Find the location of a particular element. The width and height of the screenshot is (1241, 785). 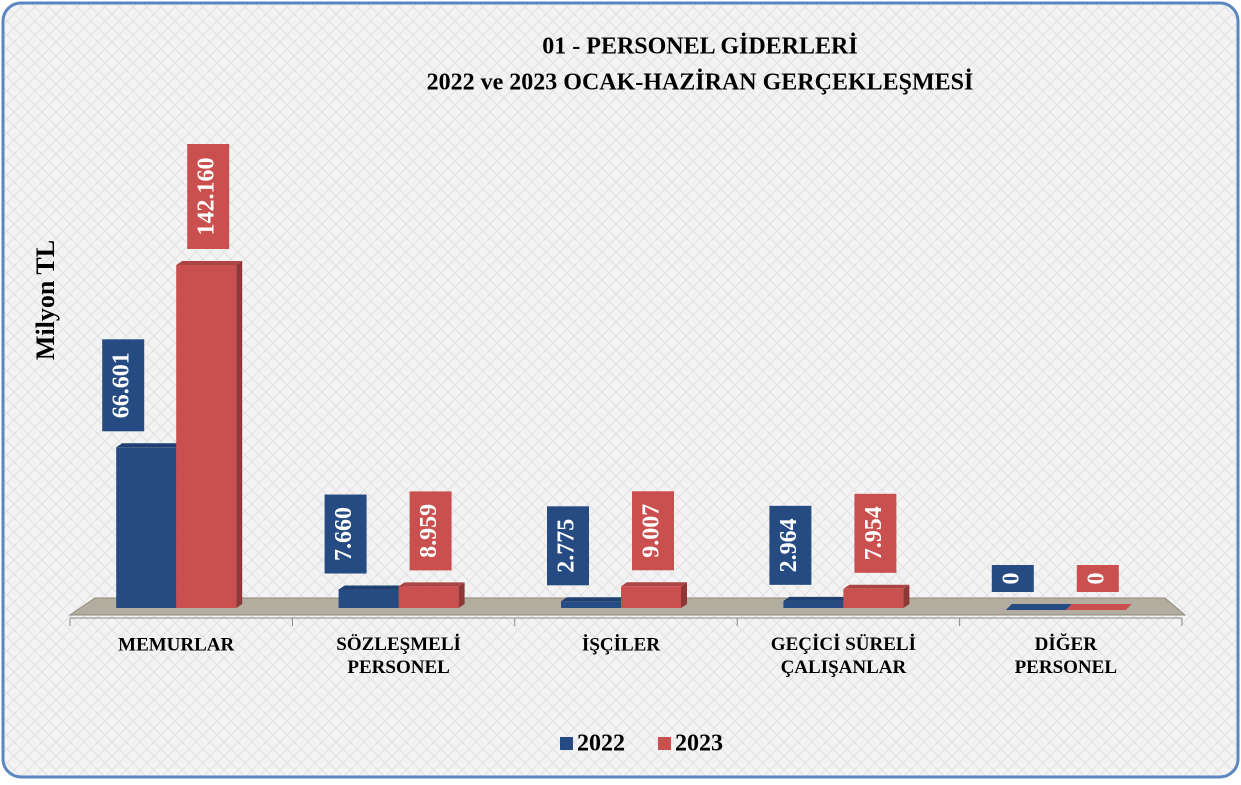

value-label: 2.964 is located at coordinates (789, 545).